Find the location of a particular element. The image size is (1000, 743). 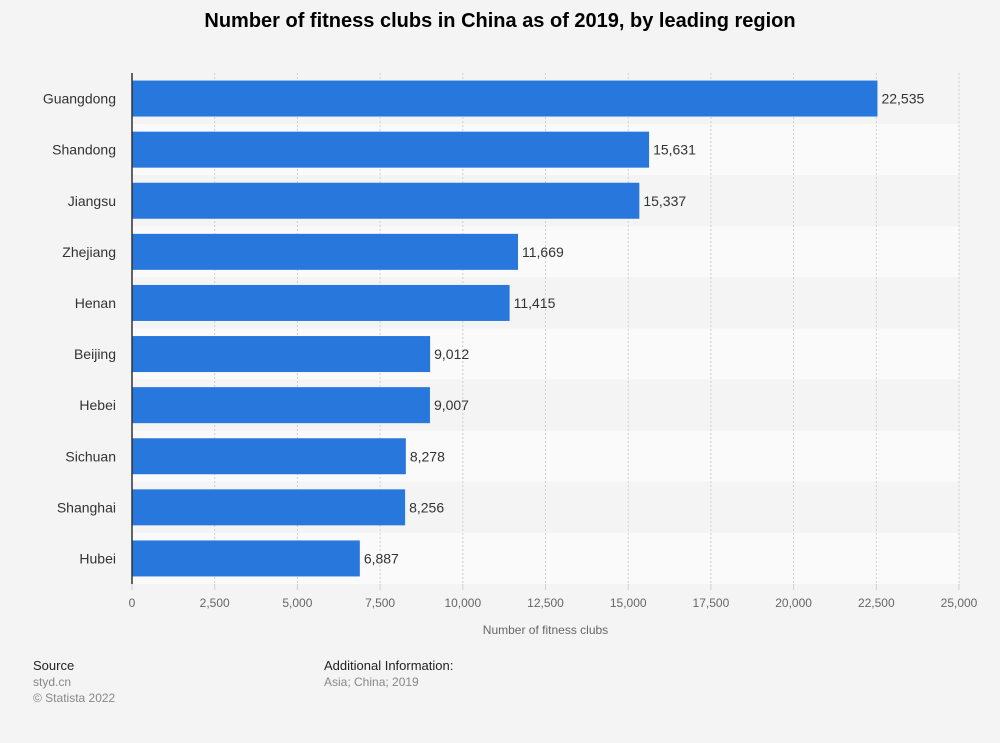

tick-label: 2,500 is located at coordinates (215, 603).